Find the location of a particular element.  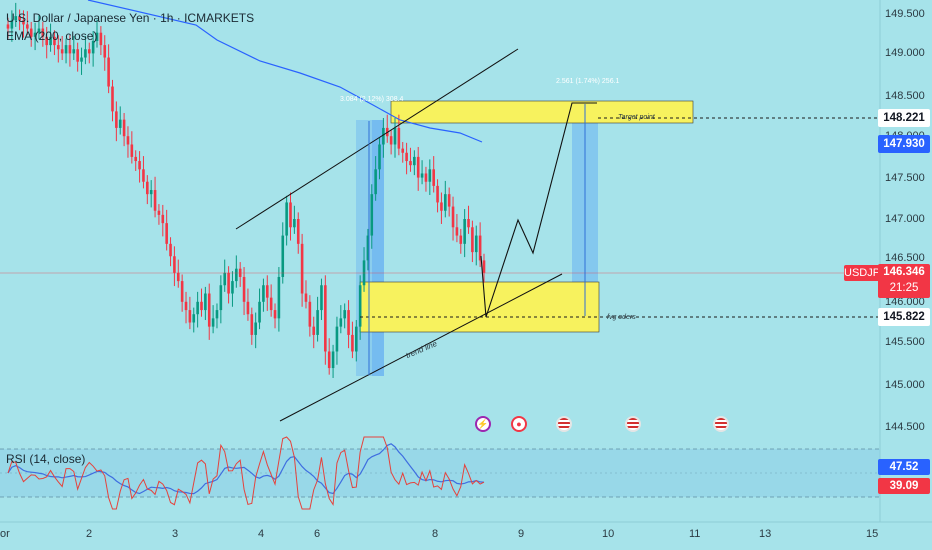

price-label: 149.500 is located at coordinates (905, 14).